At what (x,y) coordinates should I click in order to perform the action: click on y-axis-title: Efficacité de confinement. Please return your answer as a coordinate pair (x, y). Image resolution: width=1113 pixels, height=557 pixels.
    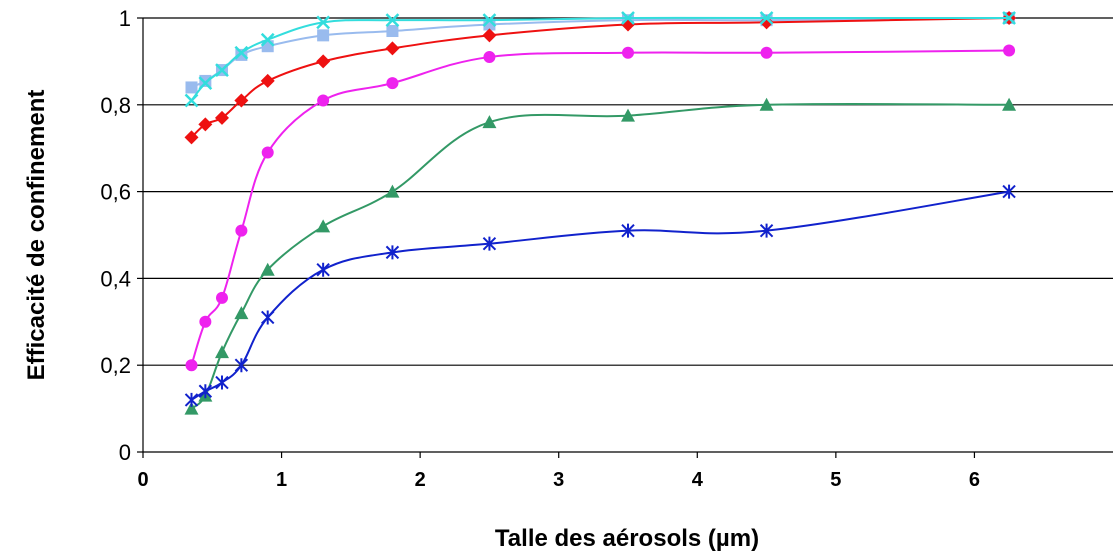
    Looking at the image, I should click on (36, 235).